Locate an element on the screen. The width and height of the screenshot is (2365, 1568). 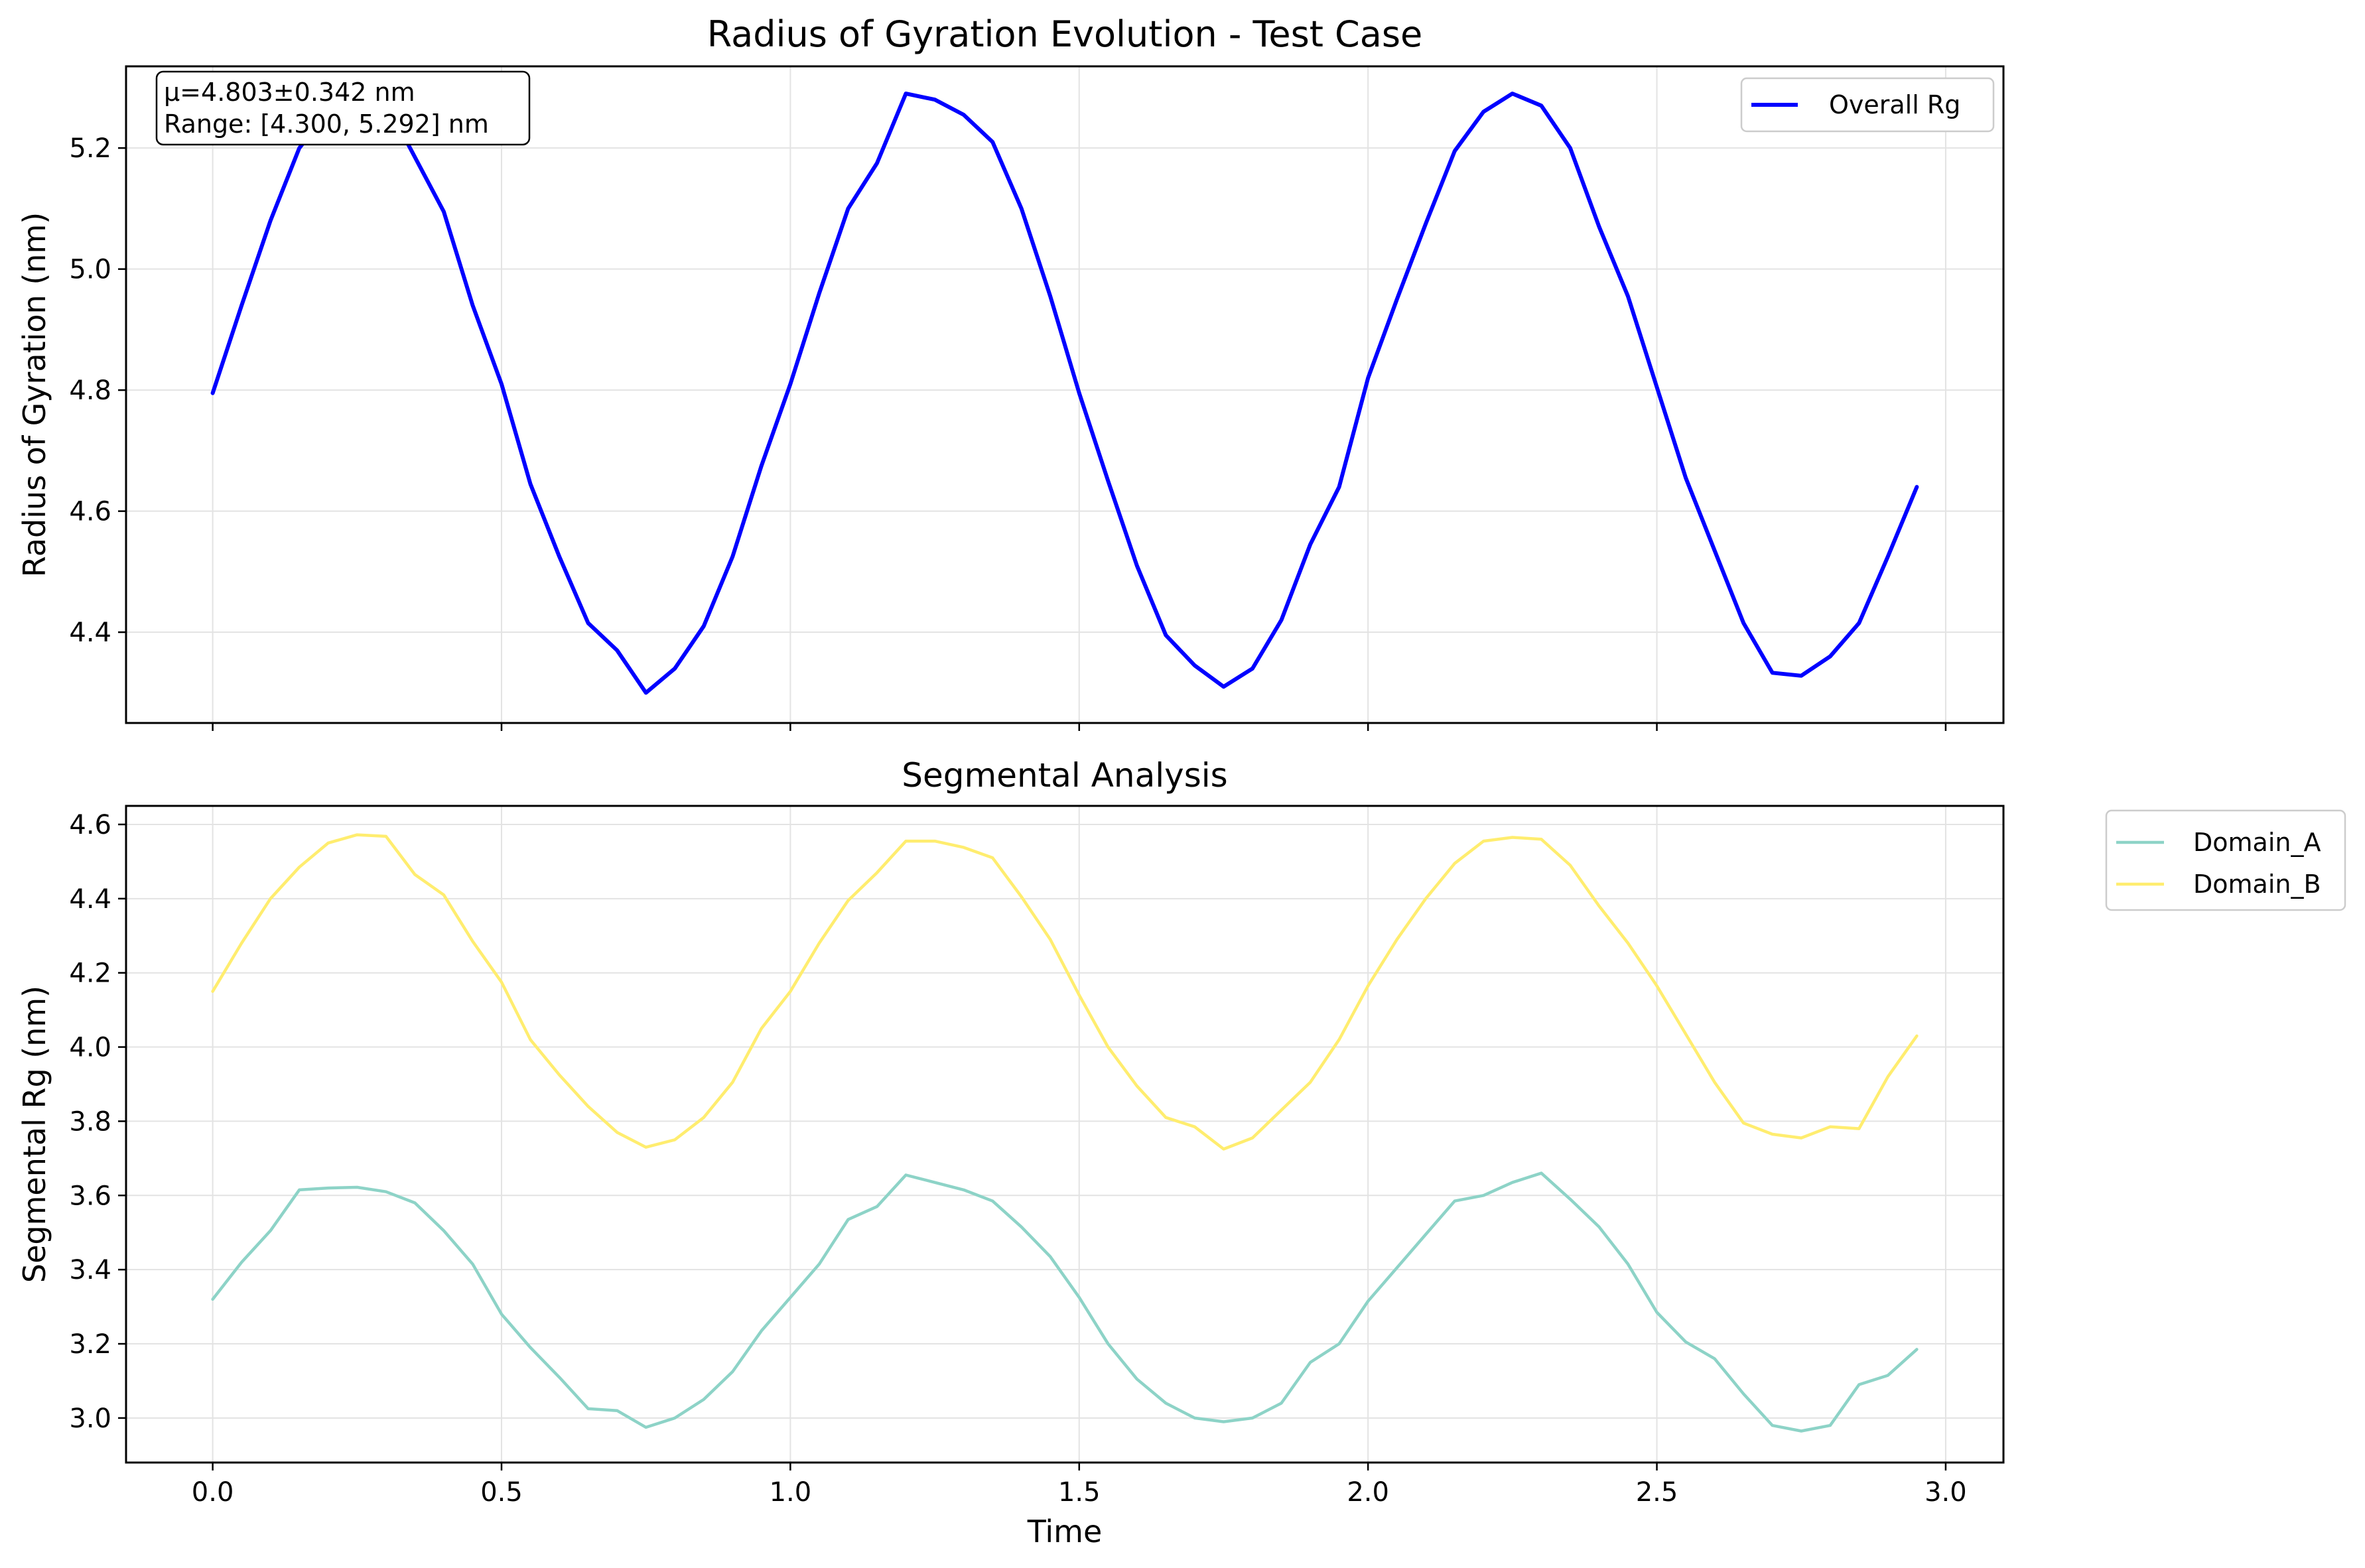
bottom-legend: Domain_A Domain_B is located at coordinates (2225, 860).